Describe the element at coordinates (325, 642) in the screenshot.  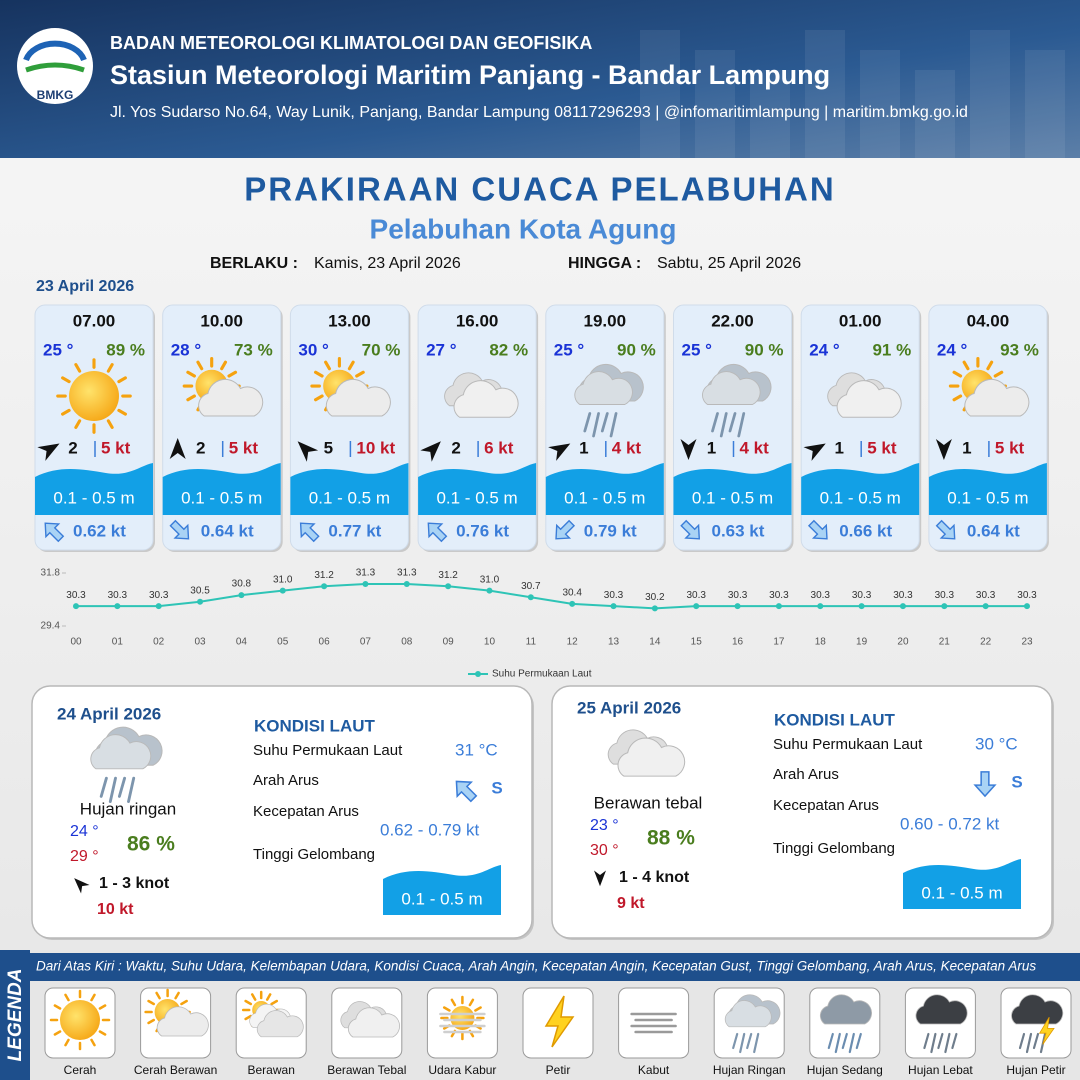
I see `x-tick-label: 06` at that location.